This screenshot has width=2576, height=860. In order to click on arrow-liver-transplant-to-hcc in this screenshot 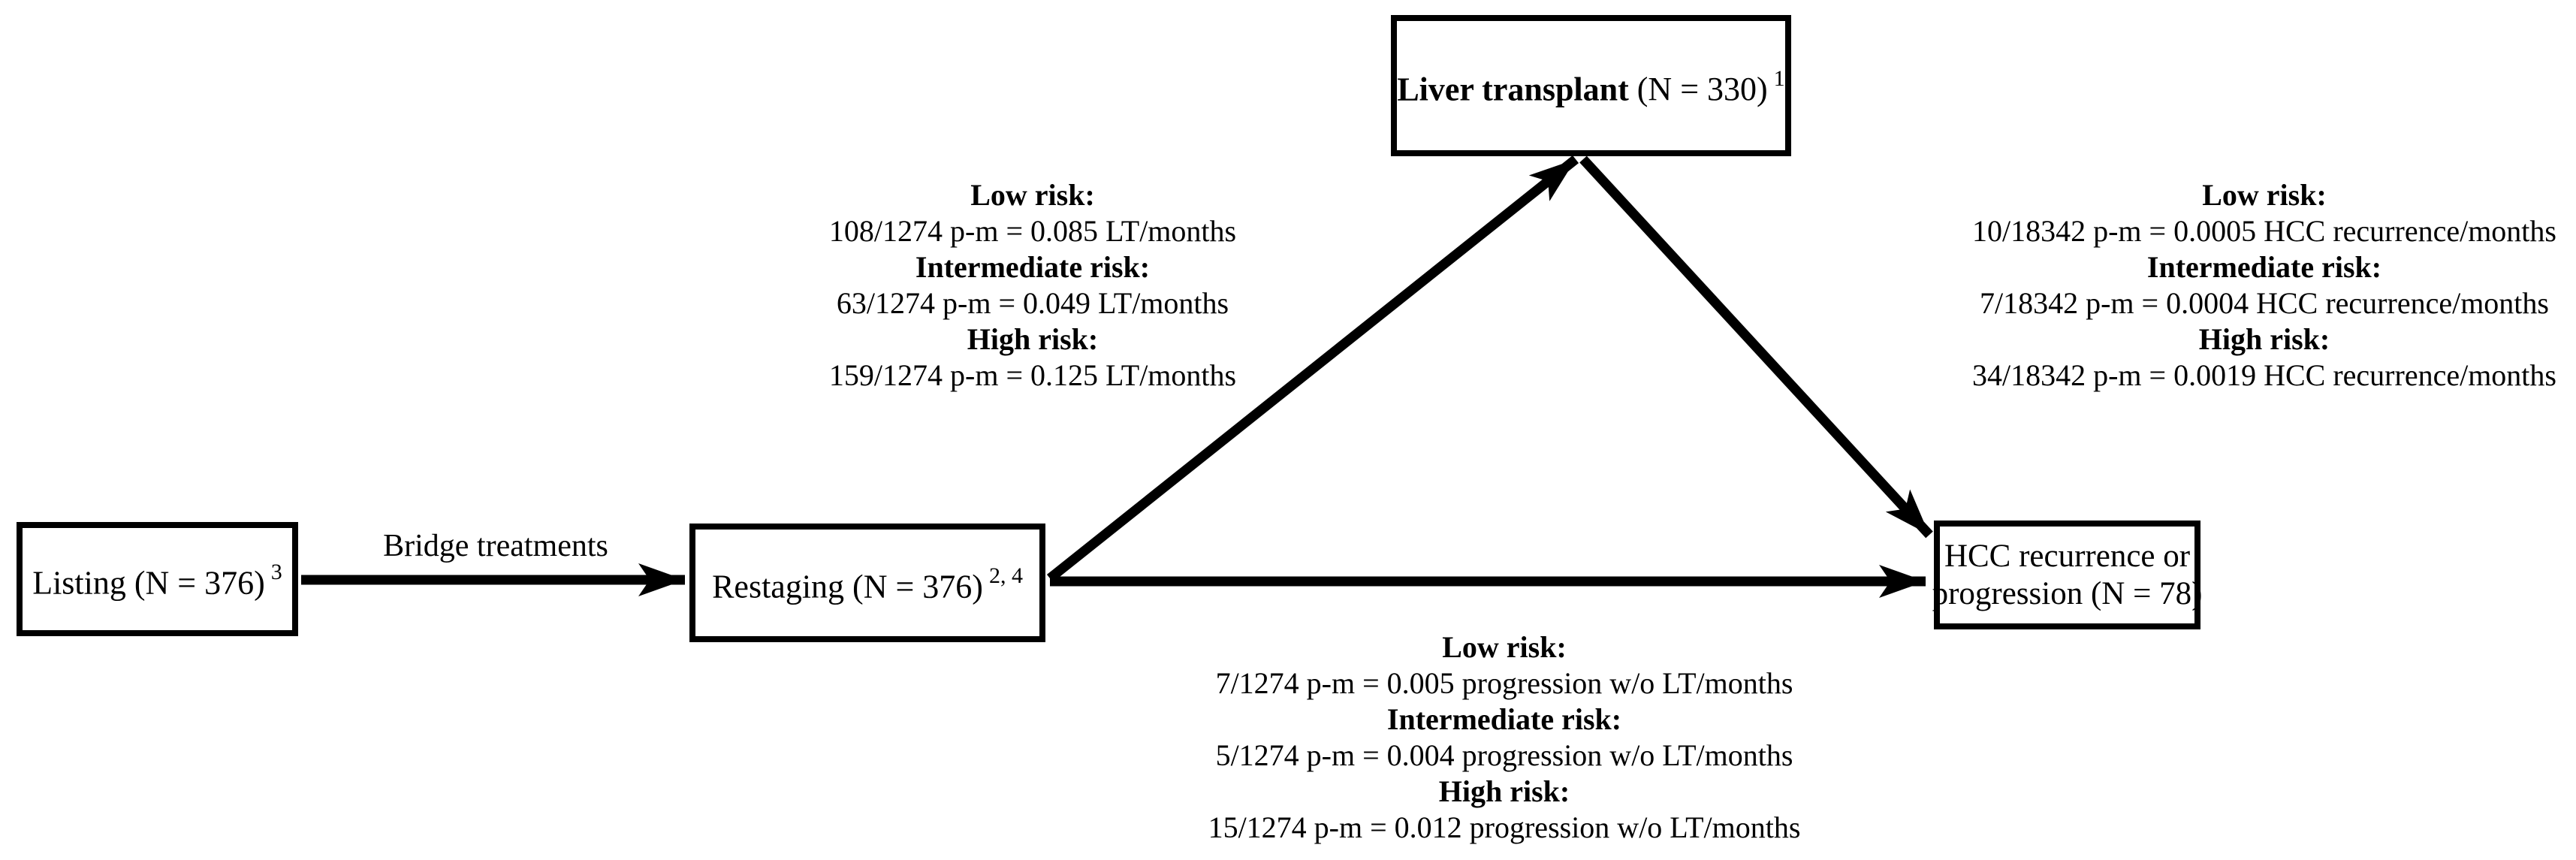, I will do `click(1756, 347)`.